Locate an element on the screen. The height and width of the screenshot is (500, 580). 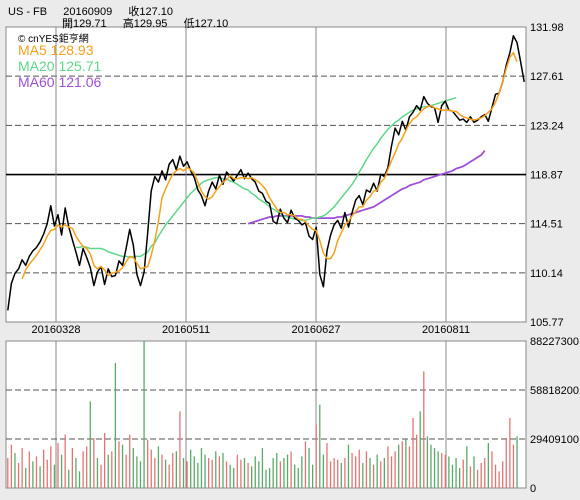
x-tick-label: 20160511 is located at coordinates (186, 330).